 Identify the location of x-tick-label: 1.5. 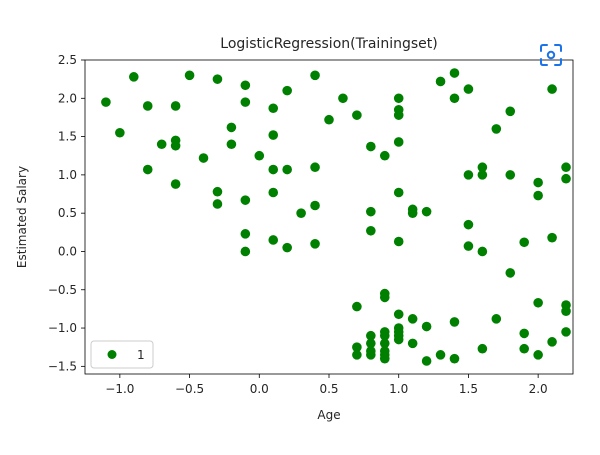
(468, 389).